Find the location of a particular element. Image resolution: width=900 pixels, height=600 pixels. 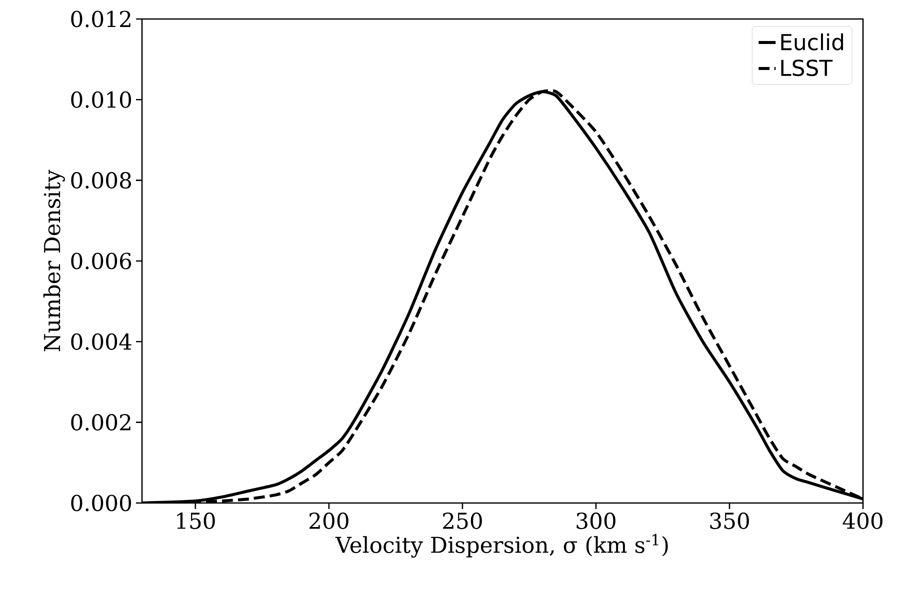

y-tick-label: 0.004 is located at coordinates (101, 341).